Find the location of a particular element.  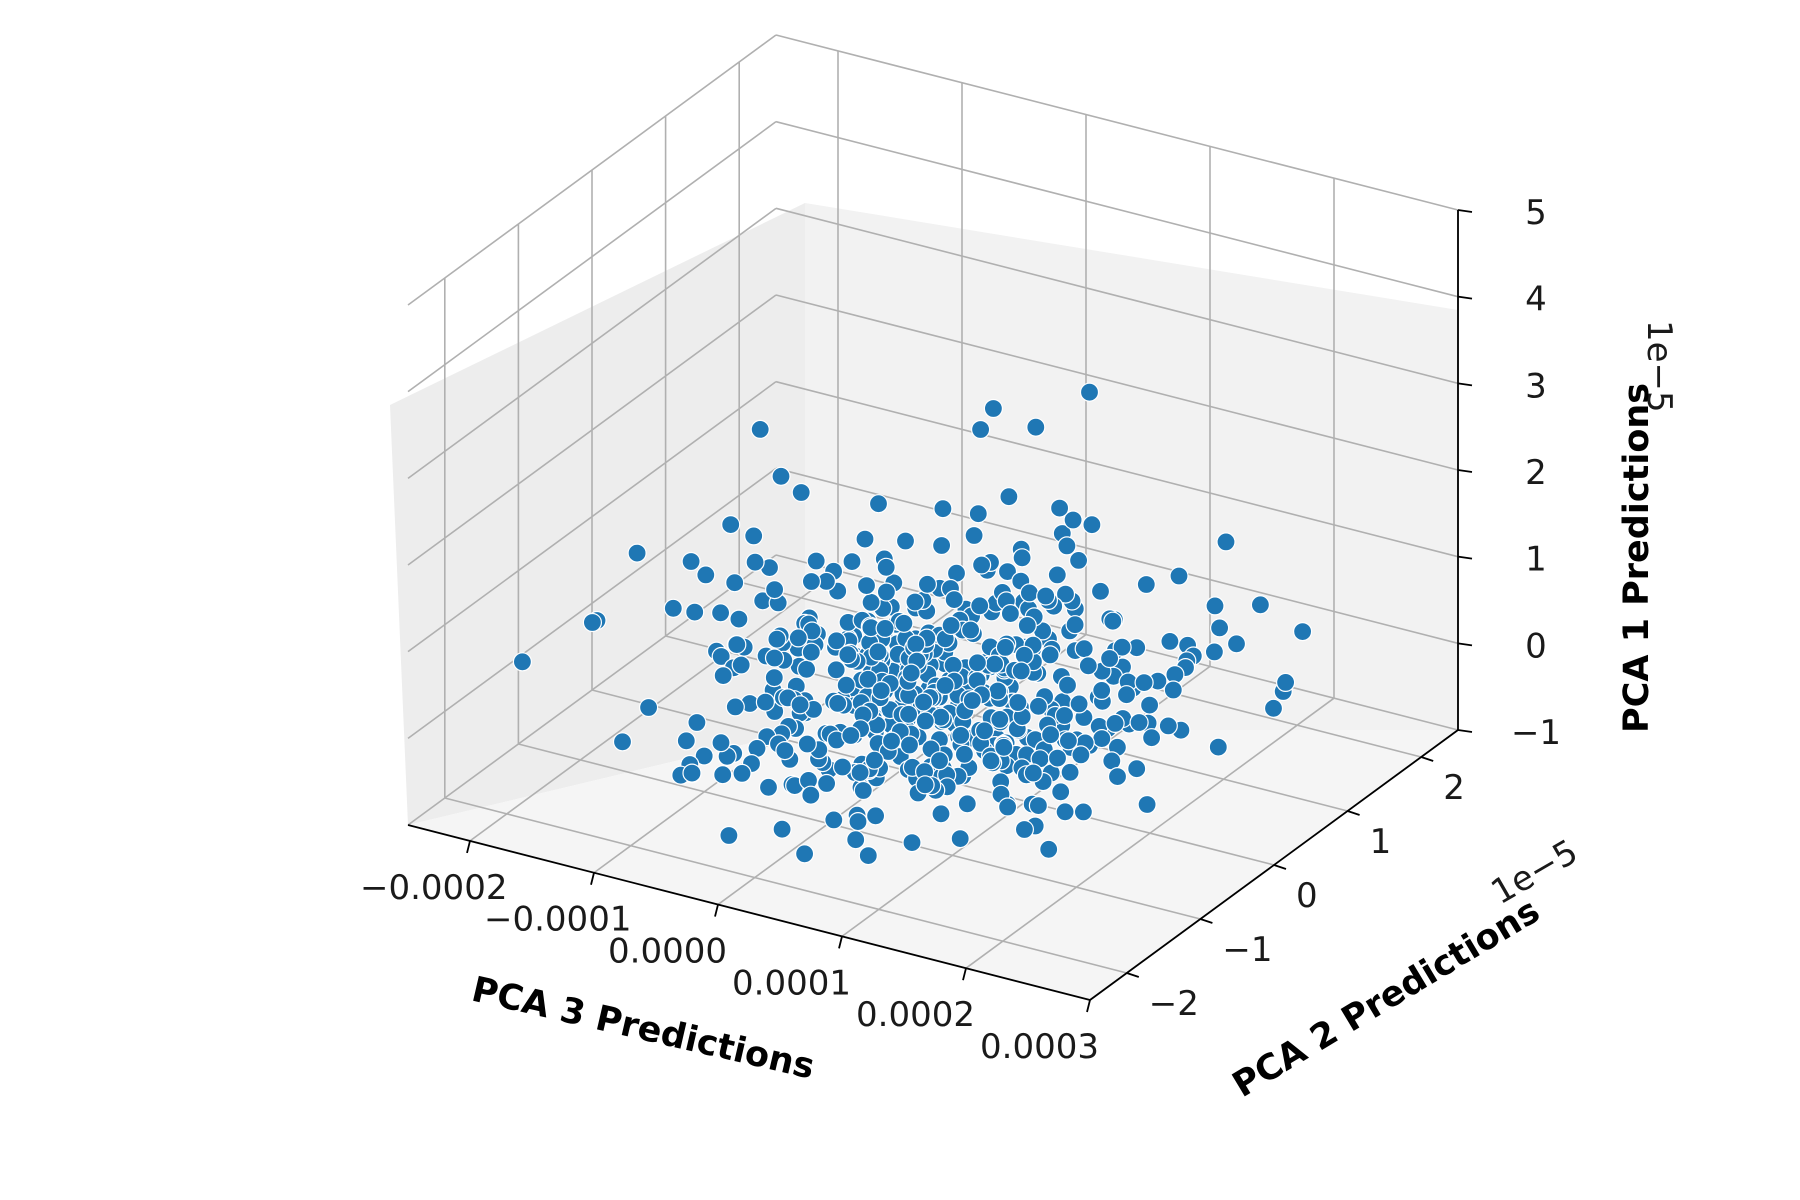

z-tick-label-5: 4 is located at coordinates (1536, 300).